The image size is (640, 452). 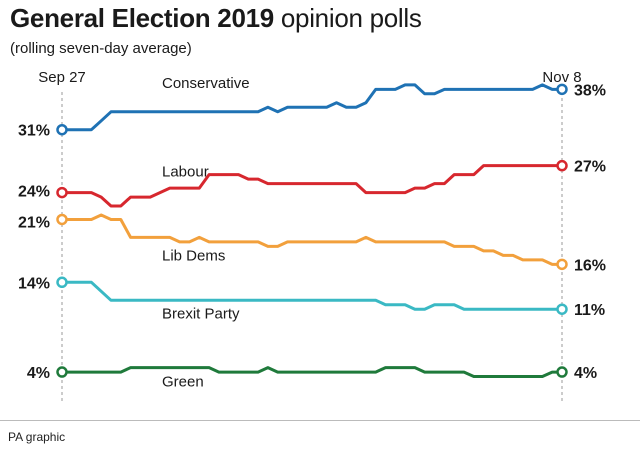 What do you see at coordinates (201, 313) in the screenshot?
I see `brexit-party-series-label: Brexit Party` at bounding box center [201, 313].